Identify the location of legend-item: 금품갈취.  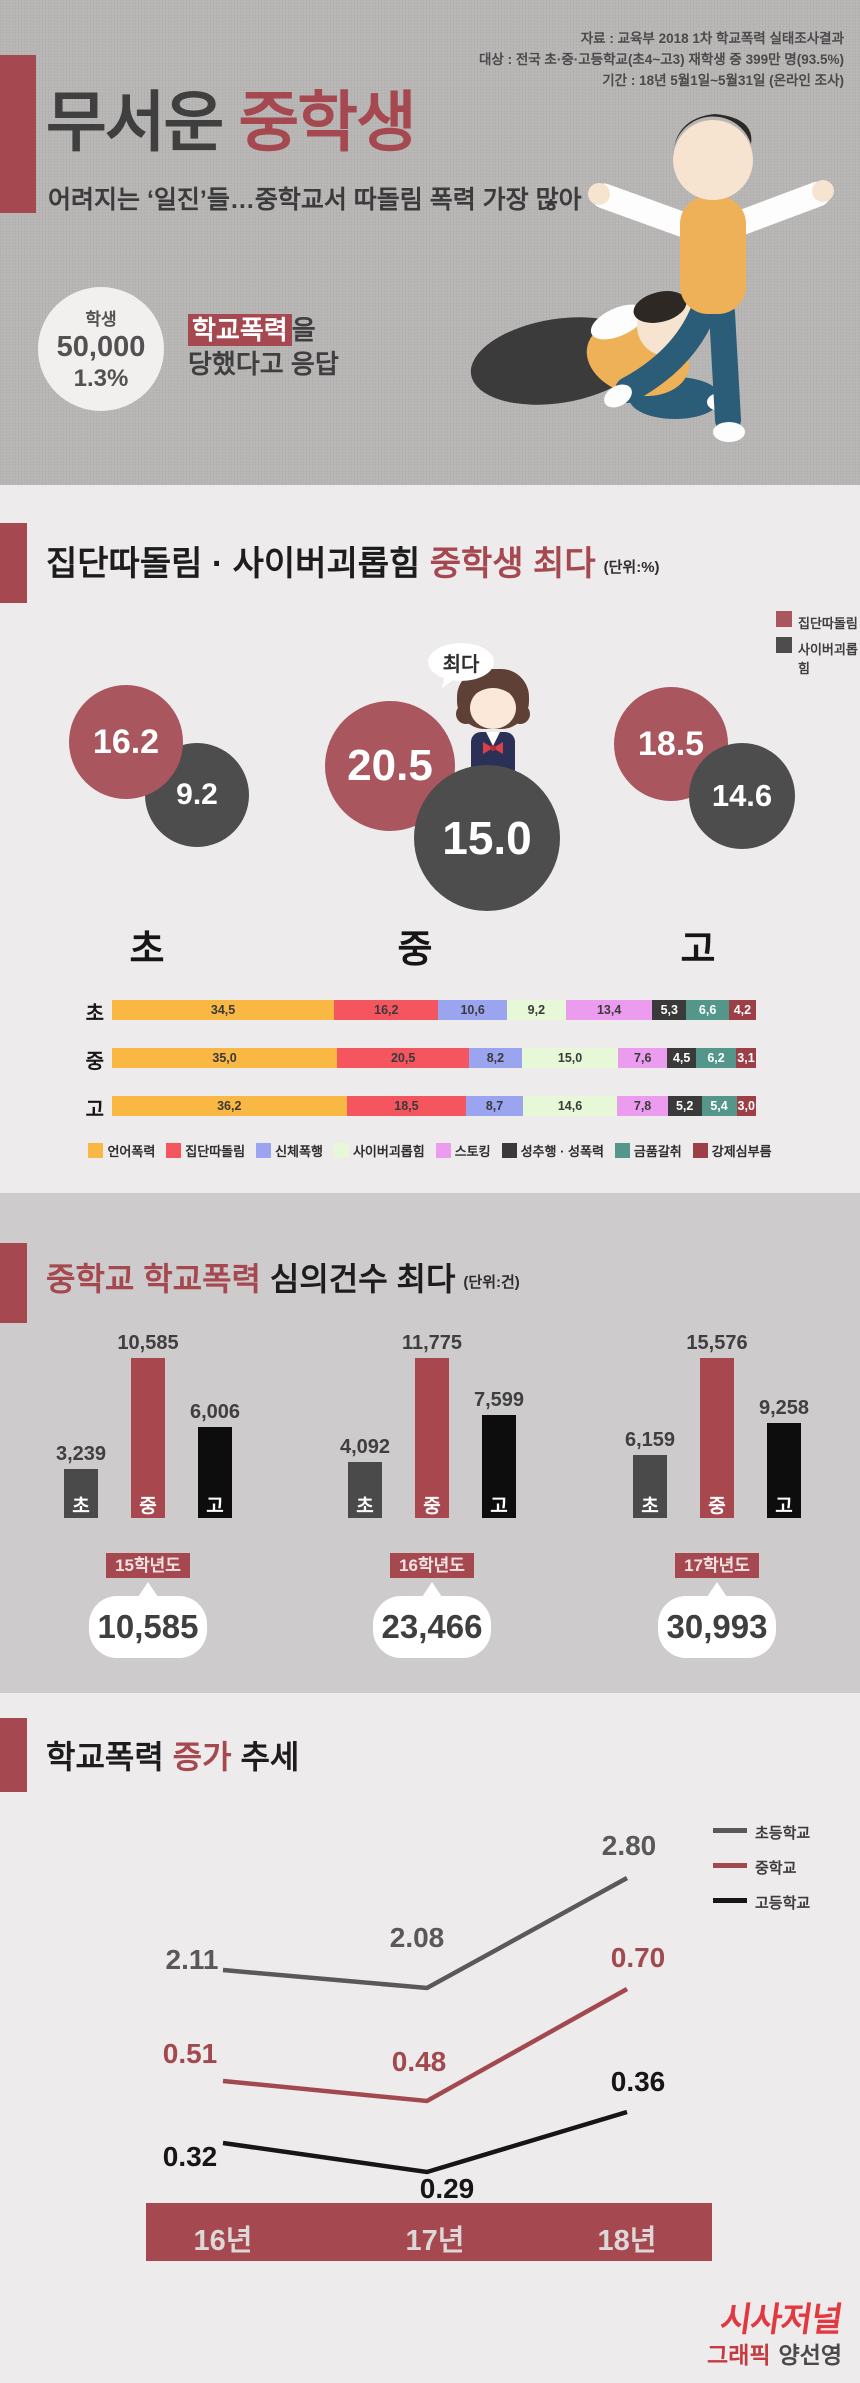
(648, 1150).